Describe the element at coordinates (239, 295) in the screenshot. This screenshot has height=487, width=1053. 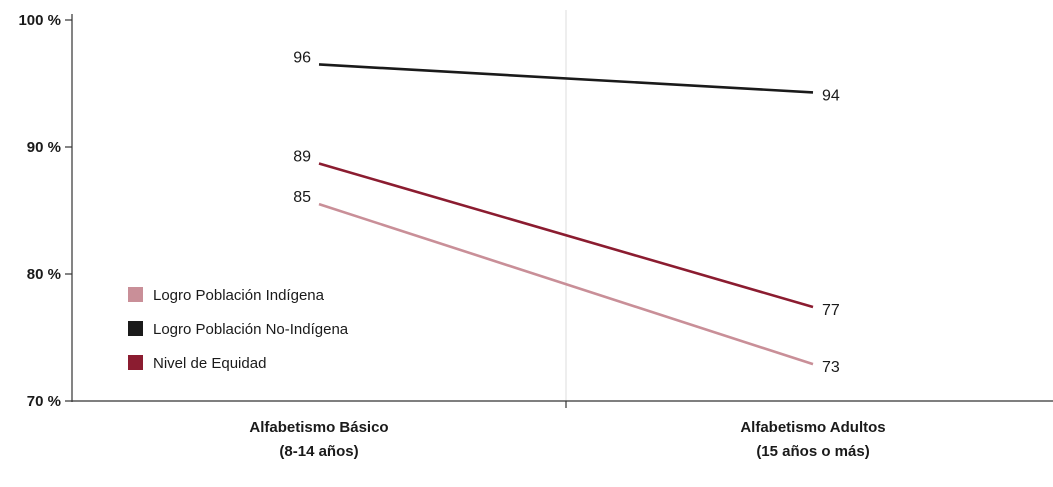
I see `legend-label: Logro Población Indígena` at that location.